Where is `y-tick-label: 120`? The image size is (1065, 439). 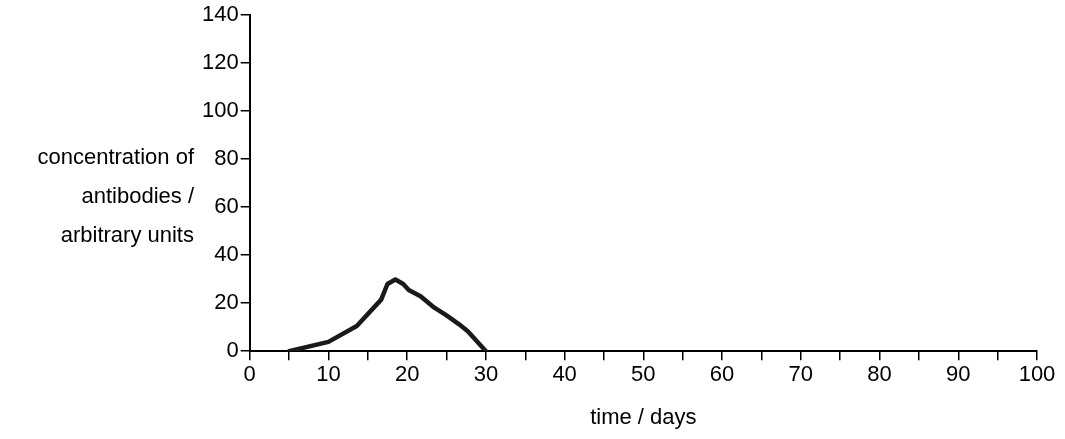
y-tick-label: 120 is located at coordinates (220, 62).